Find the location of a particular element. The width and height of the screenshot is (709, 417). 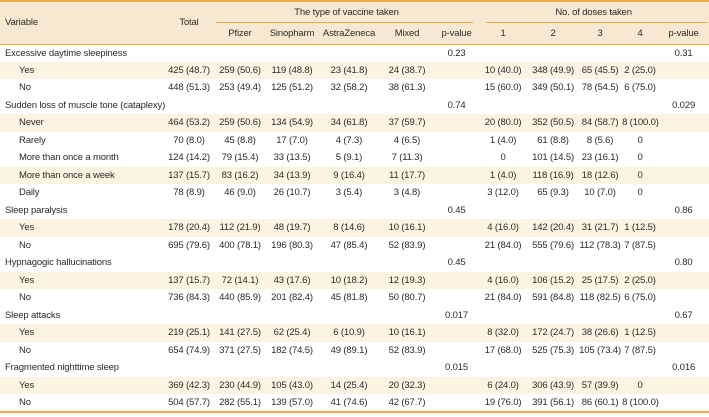

cell: 18 (12.6) is located at coordinates (600, 175).